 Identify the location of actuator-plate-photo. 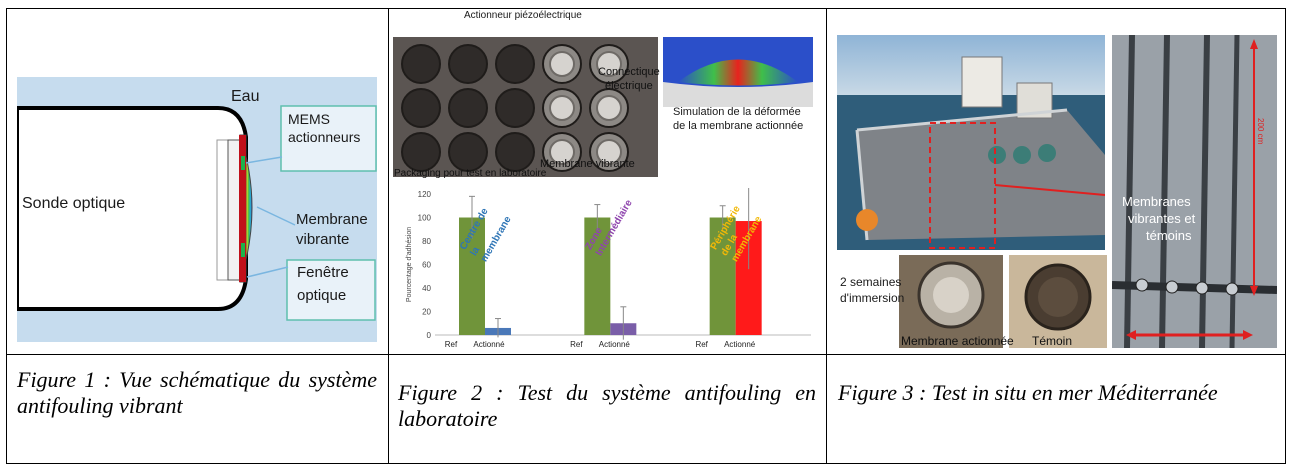
(525, 107).